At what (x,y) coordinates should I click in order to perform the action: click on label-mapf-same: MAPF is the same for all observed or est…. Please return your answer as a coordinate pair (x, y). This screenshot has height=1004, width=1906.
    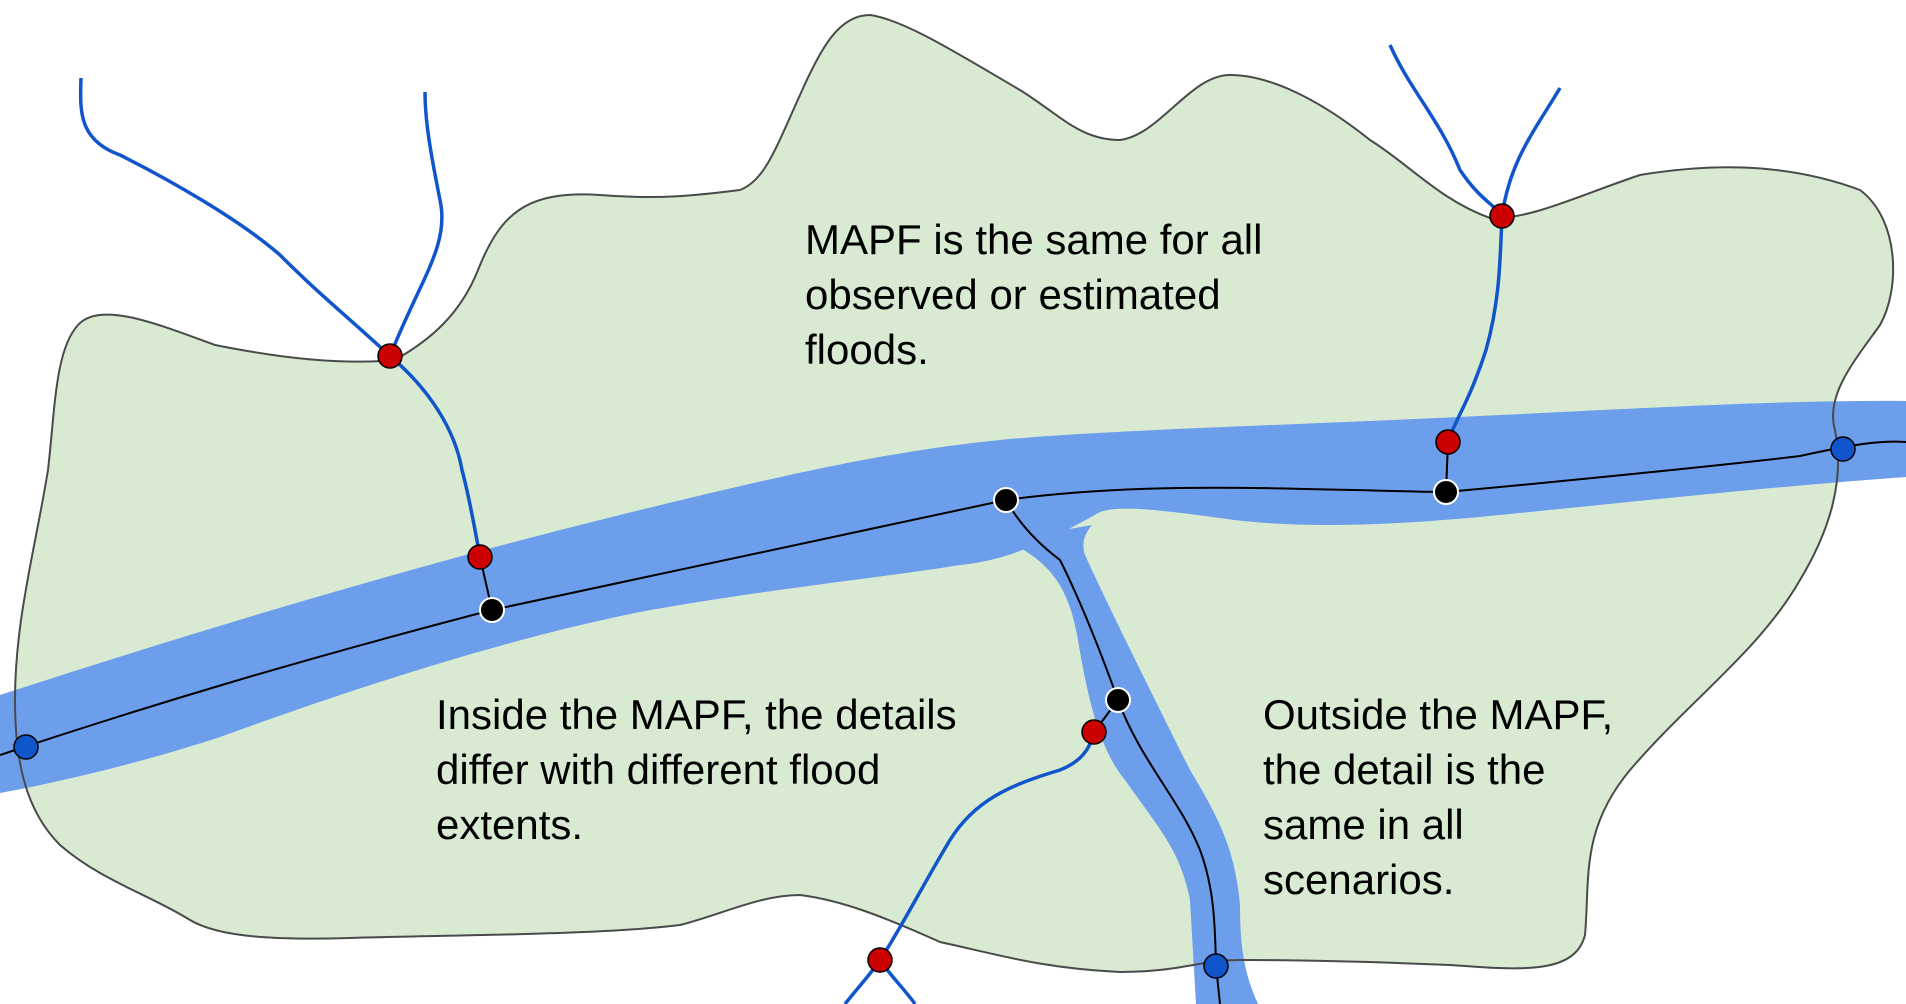
    Looking at the image, I should click on (1033, 294).